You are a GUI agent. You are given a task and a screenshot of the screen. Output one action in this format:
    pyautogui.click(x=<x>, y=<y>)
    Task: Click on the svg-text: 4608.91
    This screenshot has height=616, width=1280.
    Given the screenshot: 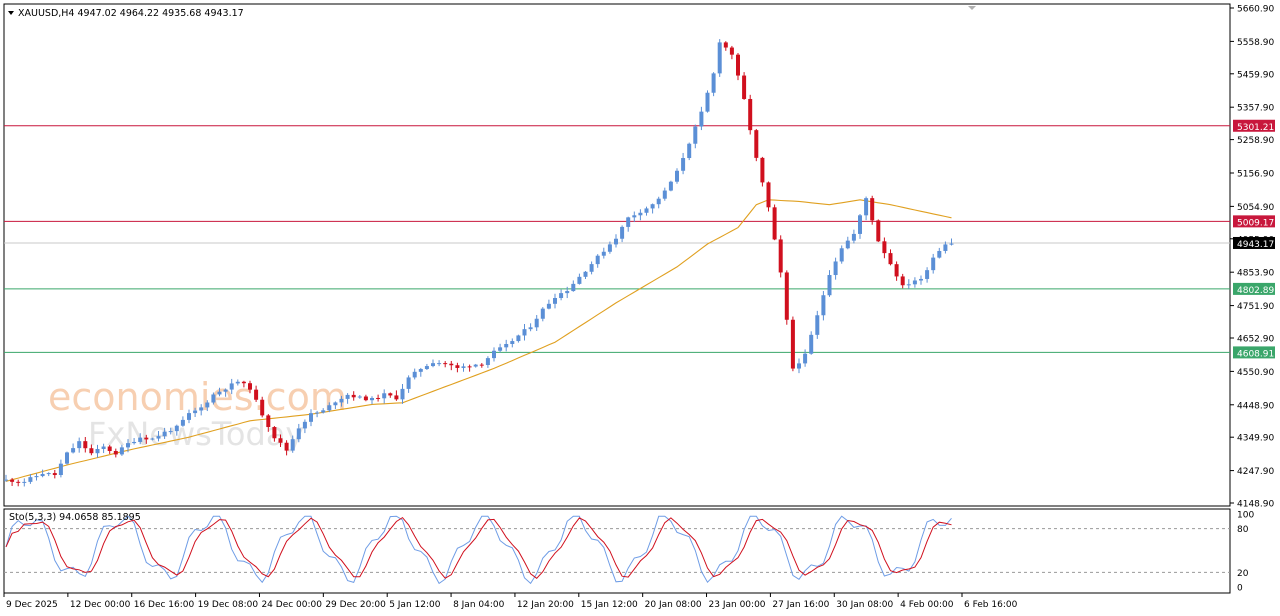 What is the action you would take?
    pyautogui.click(x=1255, y=354)
    